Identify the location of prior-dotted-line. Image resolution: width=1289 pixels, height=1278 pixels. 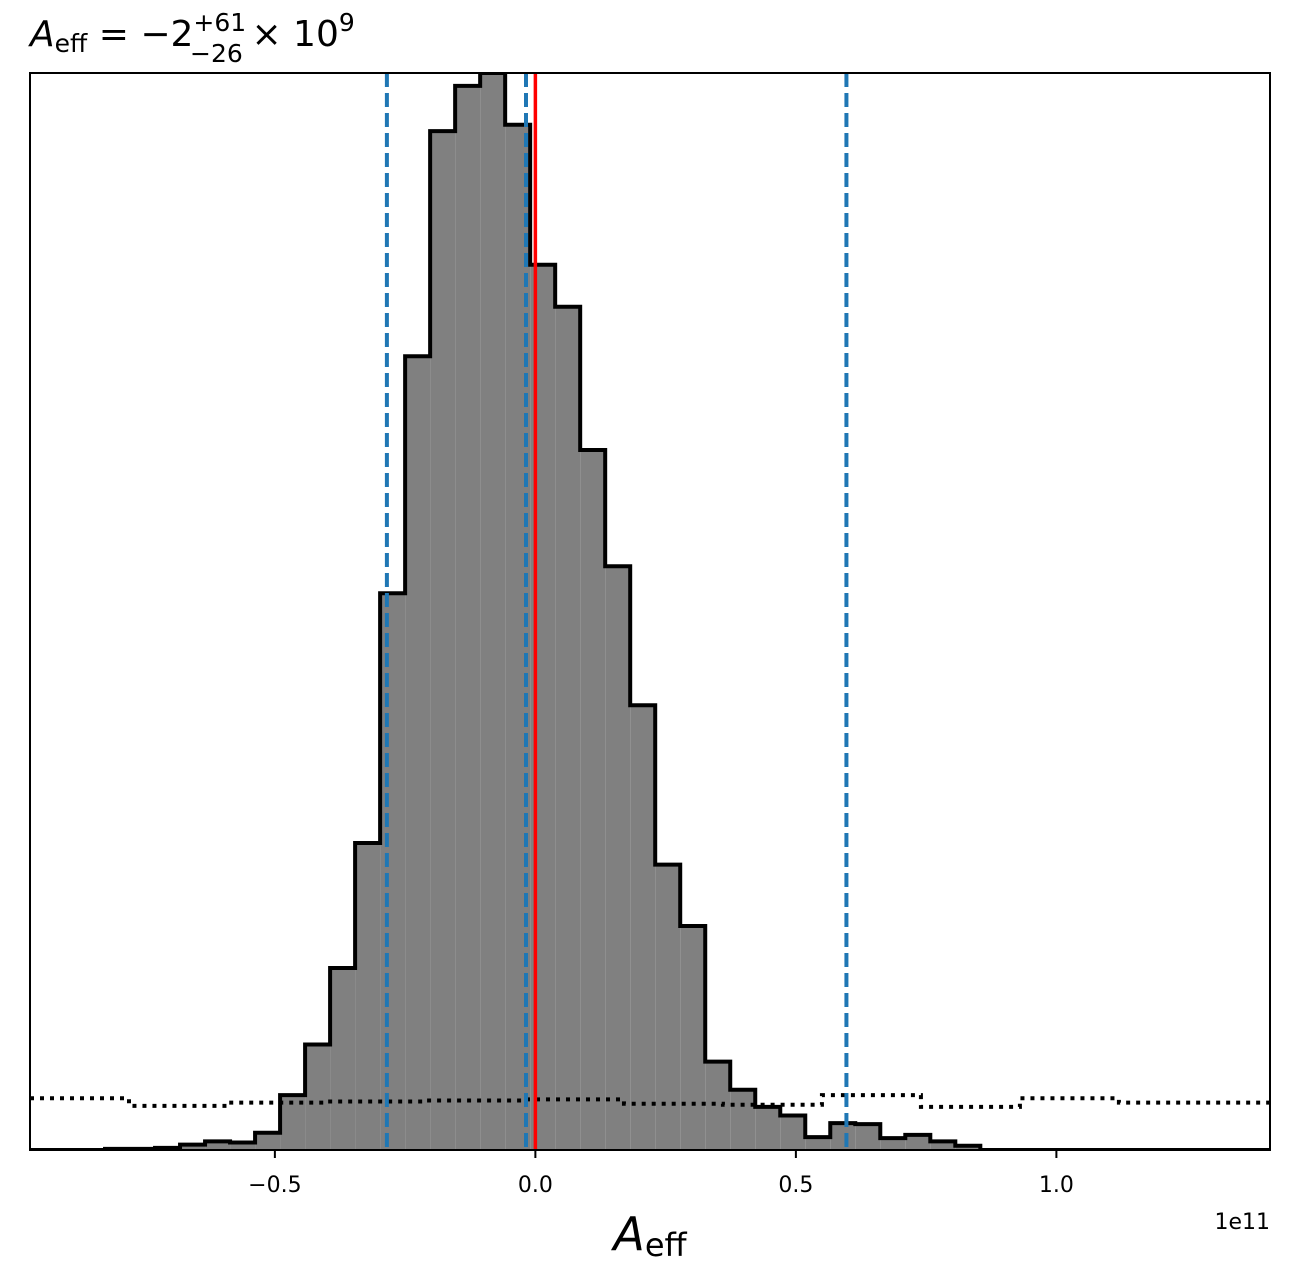
(650, 1101).